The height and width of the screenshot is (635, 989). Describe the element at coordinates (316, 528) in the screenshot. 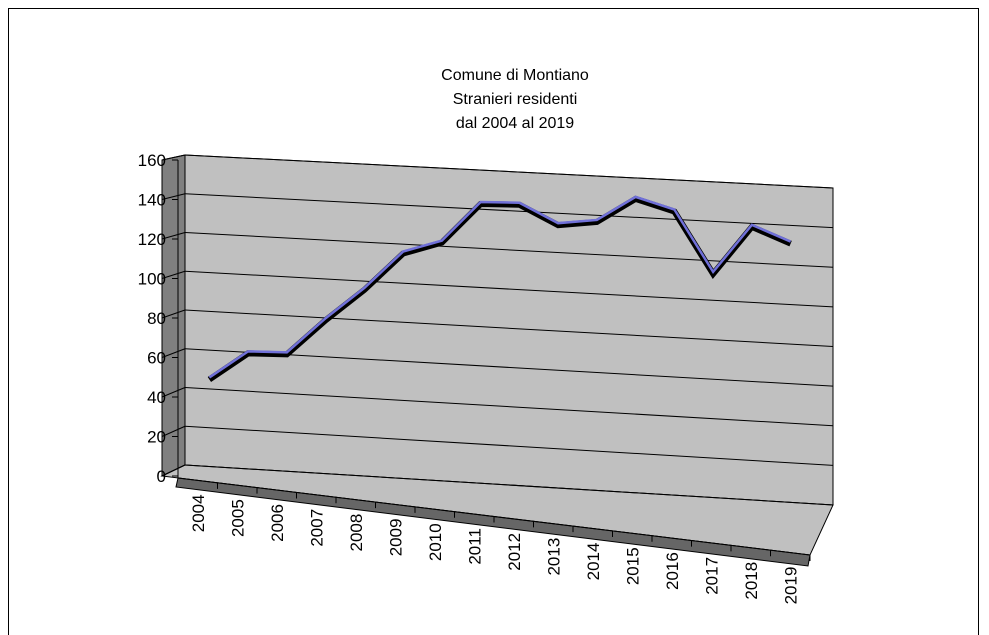

I see `x-tick-label: 2007` at that location.